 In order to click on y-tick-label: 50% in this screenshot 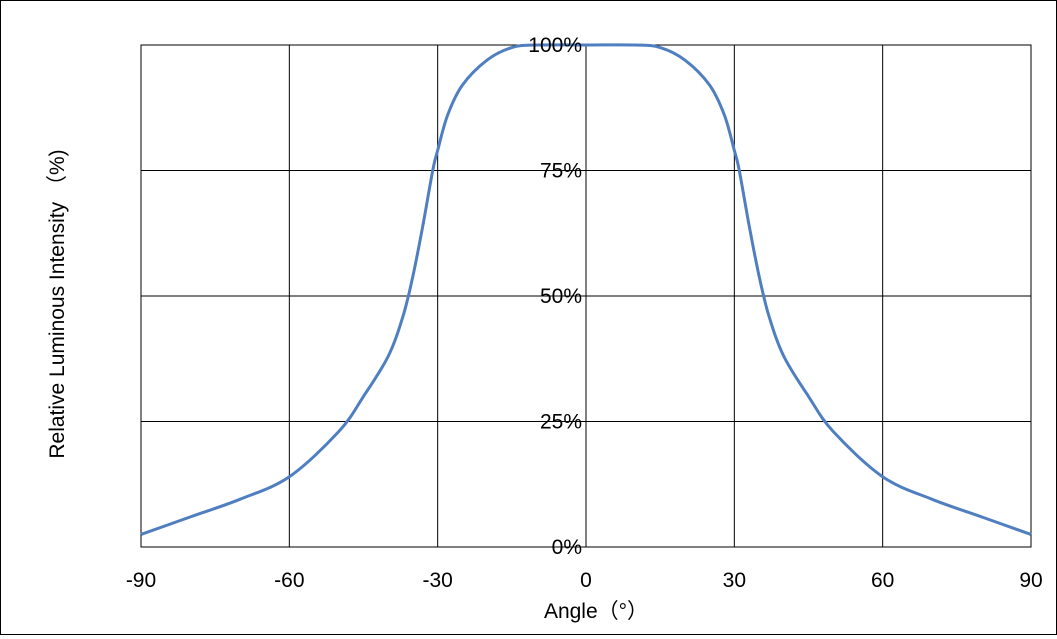, I will do `click(561, 296)`.